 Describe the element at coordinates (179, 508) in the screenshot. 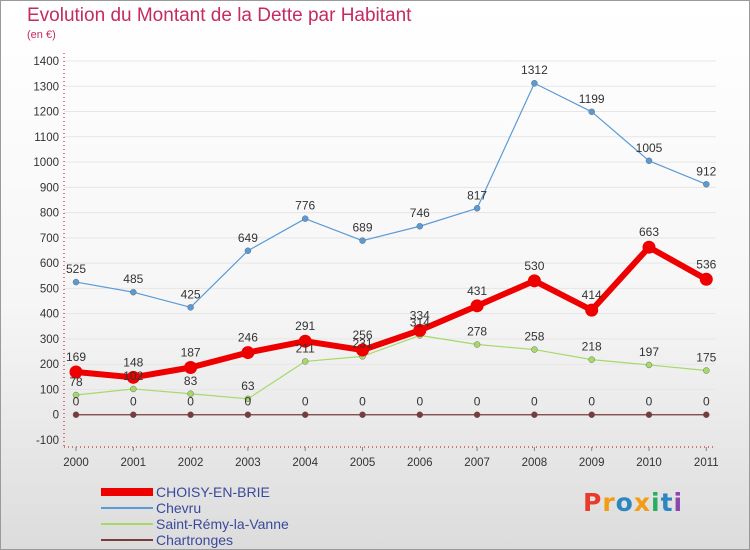

I see `legend-label-chevru: Chevru` at that location.